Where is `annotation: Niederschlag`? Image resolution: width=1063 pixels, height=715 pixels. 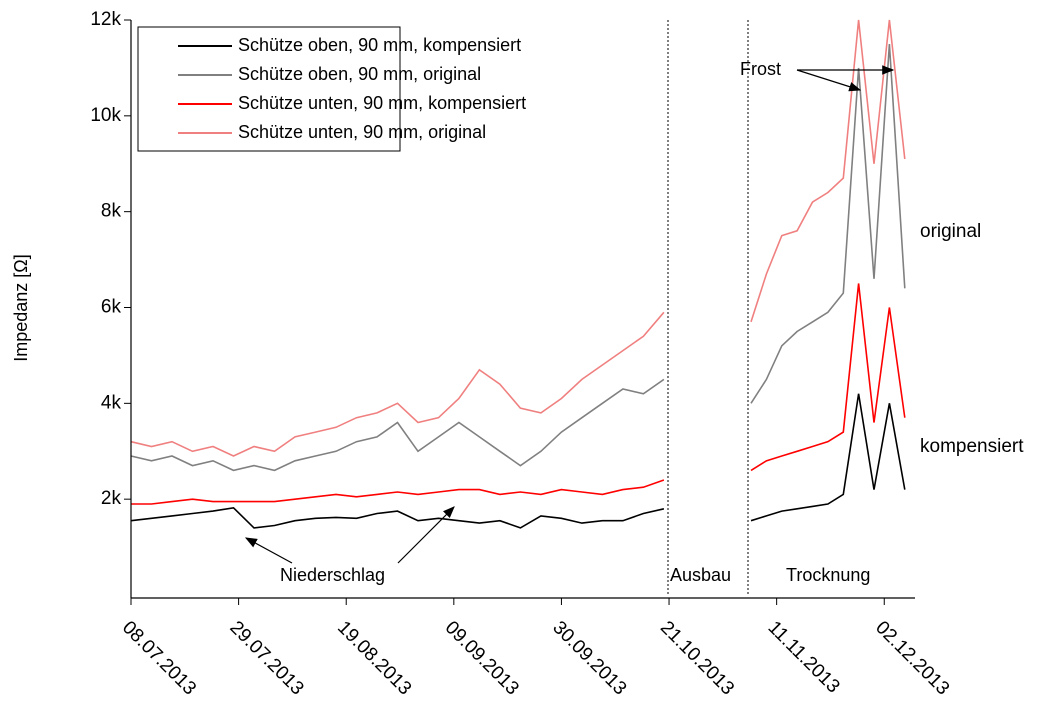 annotation: Niederschlag is located at coordinates (332, 575).